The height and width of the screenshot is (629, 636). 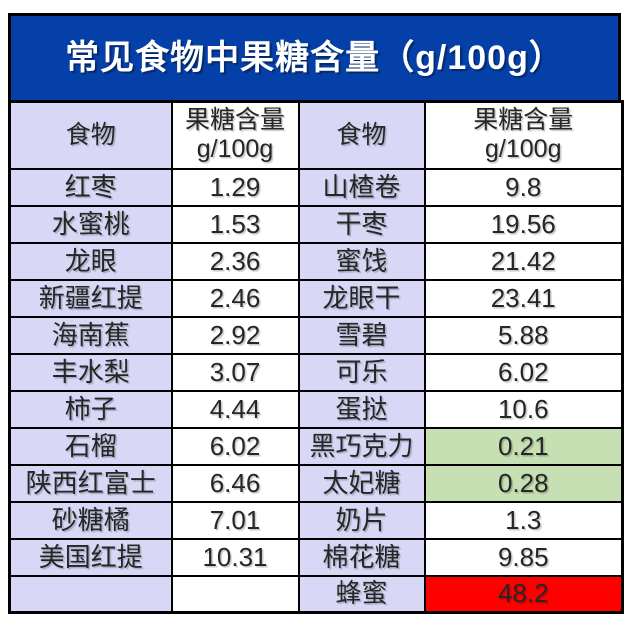 I want to click on table-row: 柿子 4.44 蛋挞 10.6, so click(x=316, y=409).